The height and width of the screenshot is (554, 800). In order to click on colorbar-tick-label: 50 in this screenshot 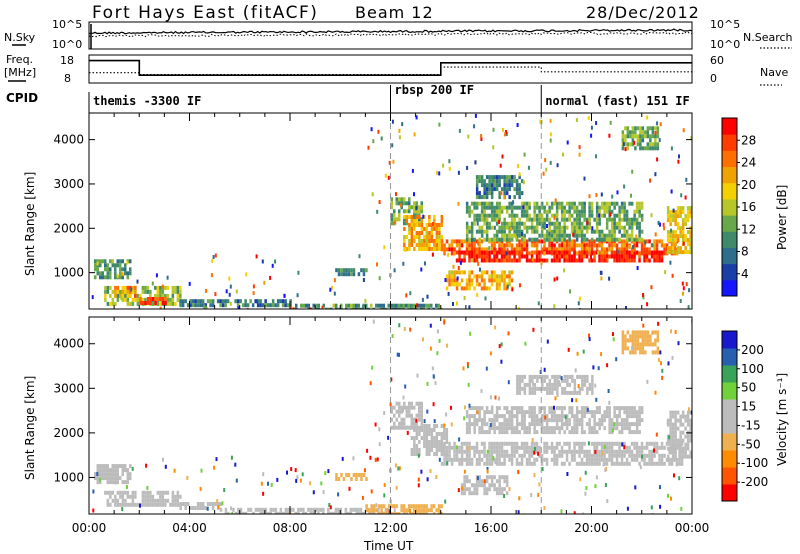, I will do `click(748, 388)`.